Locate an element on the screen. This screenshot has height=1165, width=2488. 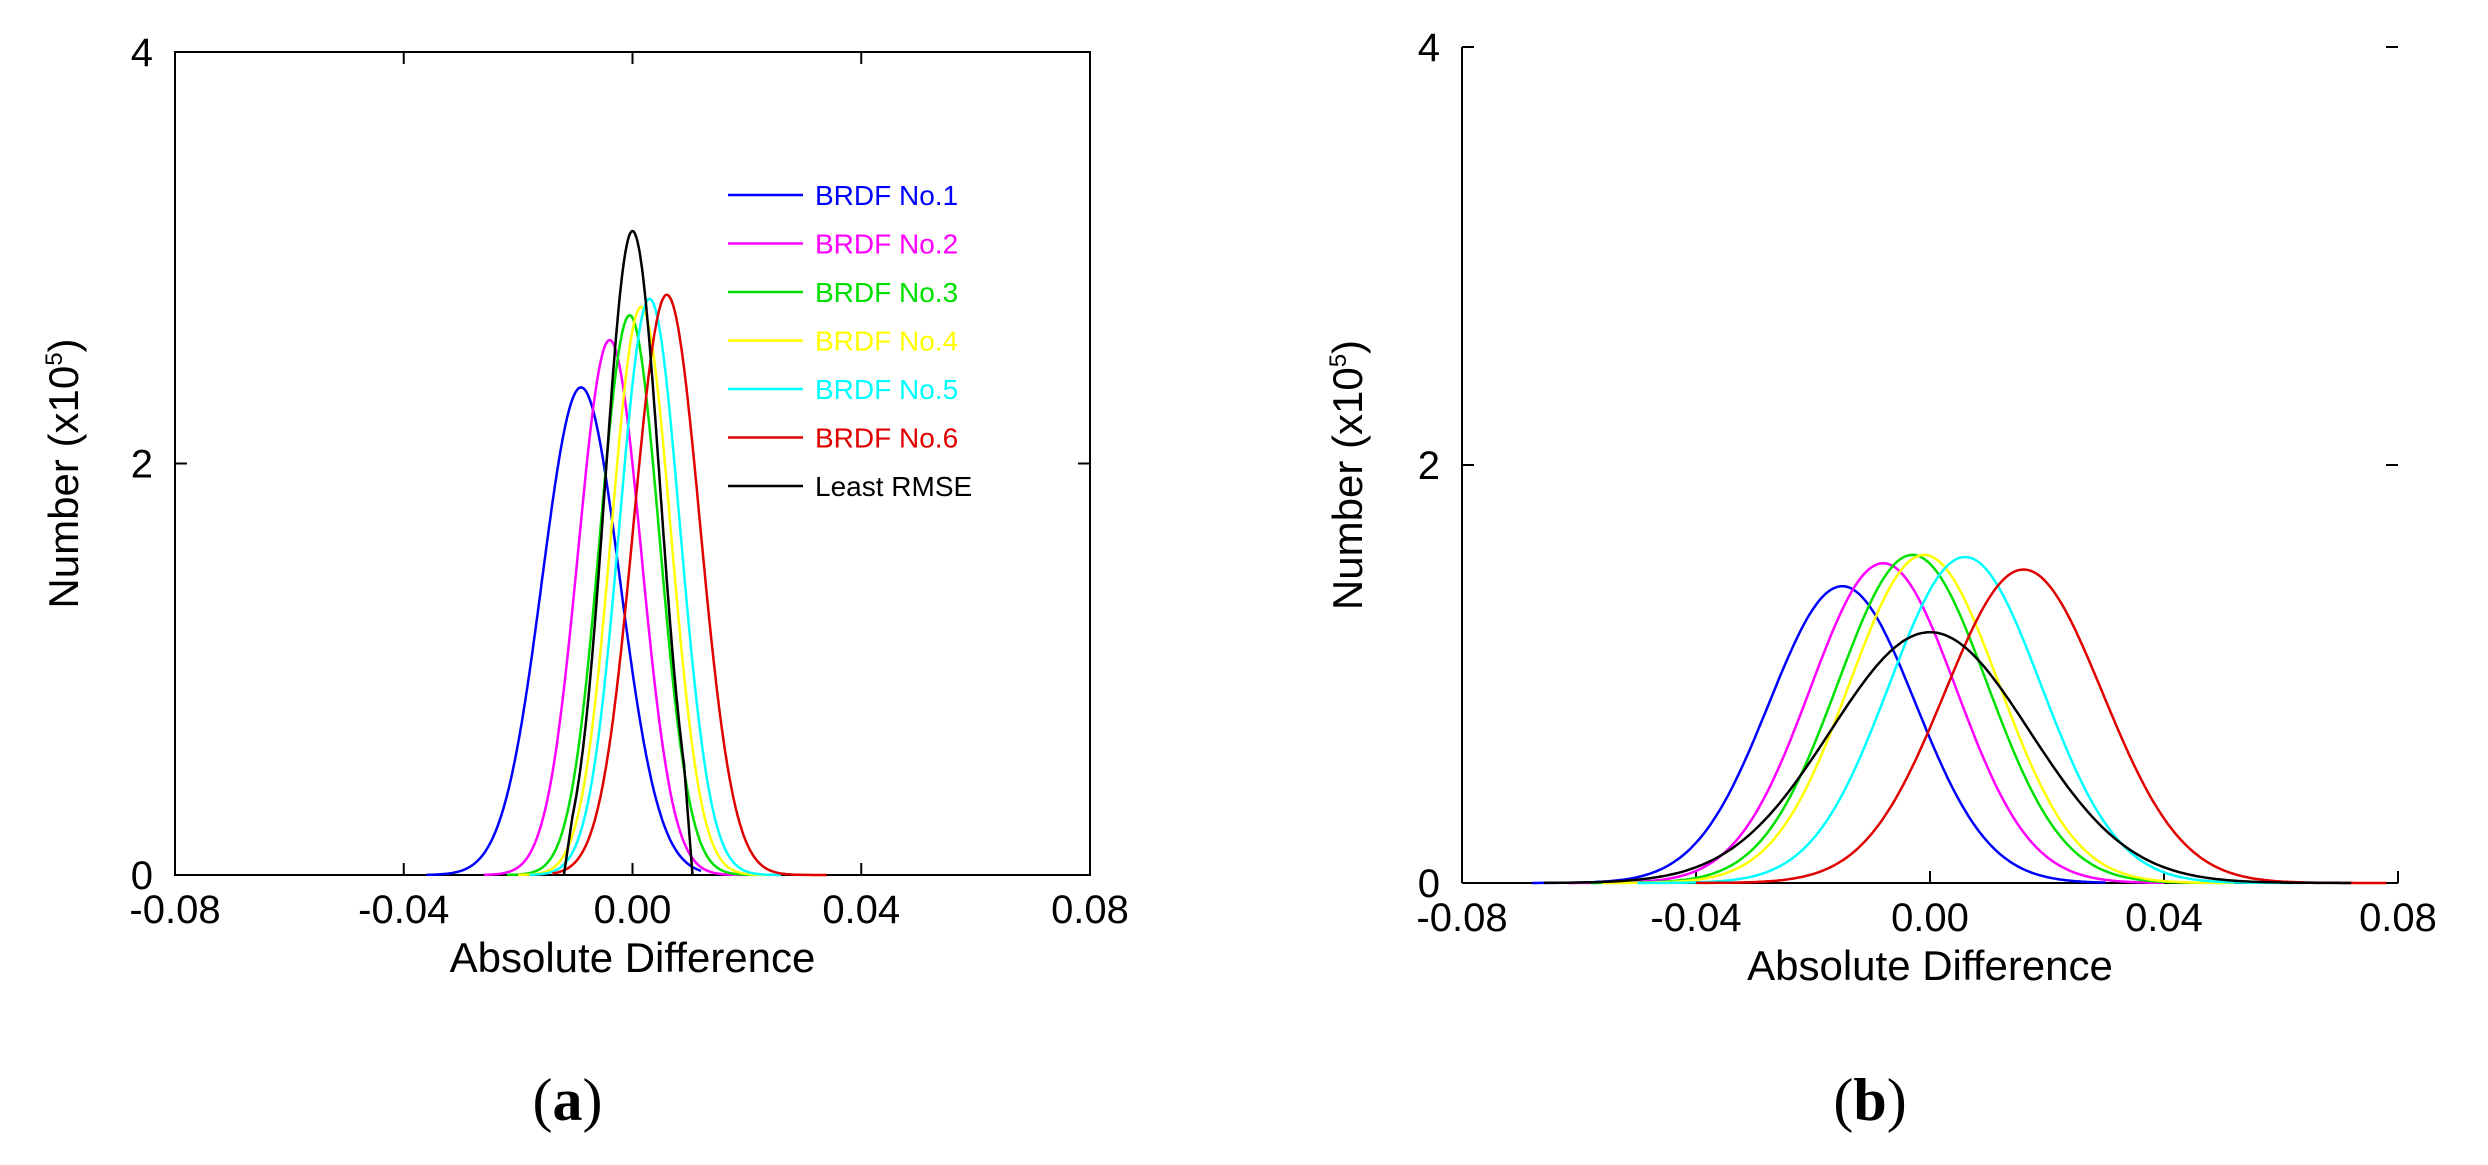
x-axis-label-a: Absolute Difference is located at coordinates (633, 957).